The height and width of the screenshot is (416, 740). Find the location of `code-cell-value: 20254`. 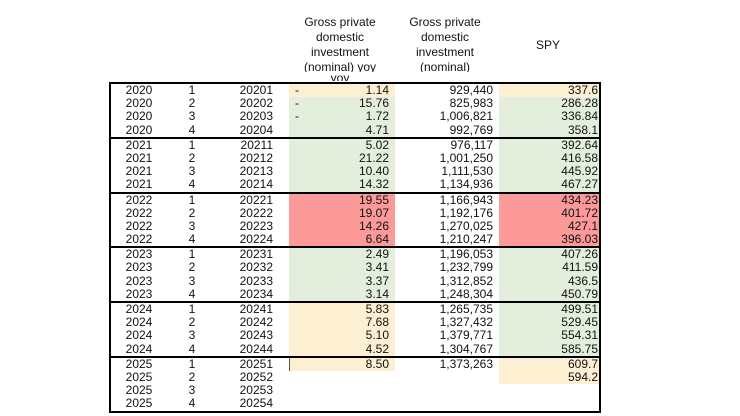

code-cell-value: 20254 is located at coordinates (256, 403).